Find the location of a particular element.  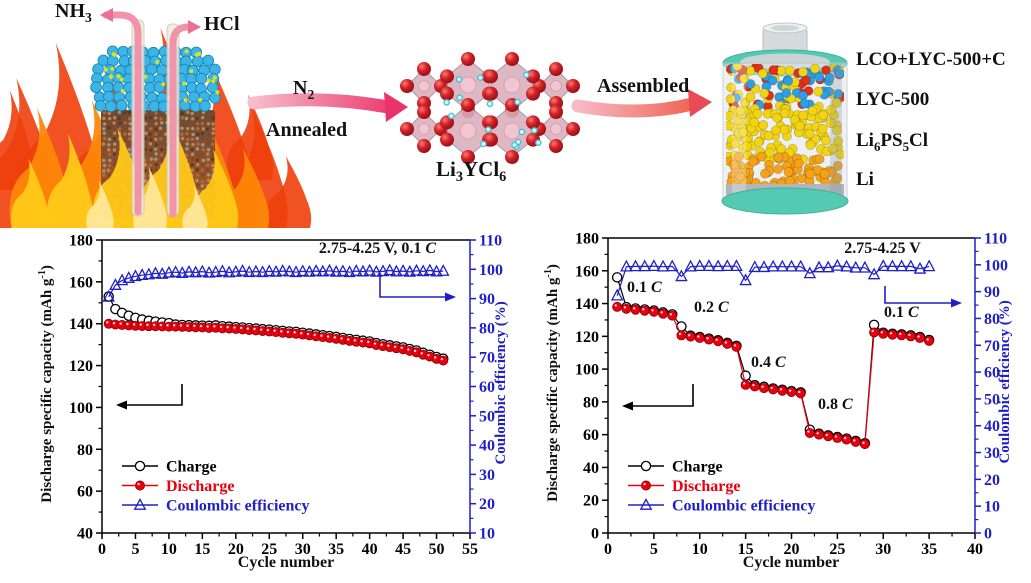

chart1-ylabel-left: Discharge specific capacity (mAh g-1) is located at coordinates (552, 383).